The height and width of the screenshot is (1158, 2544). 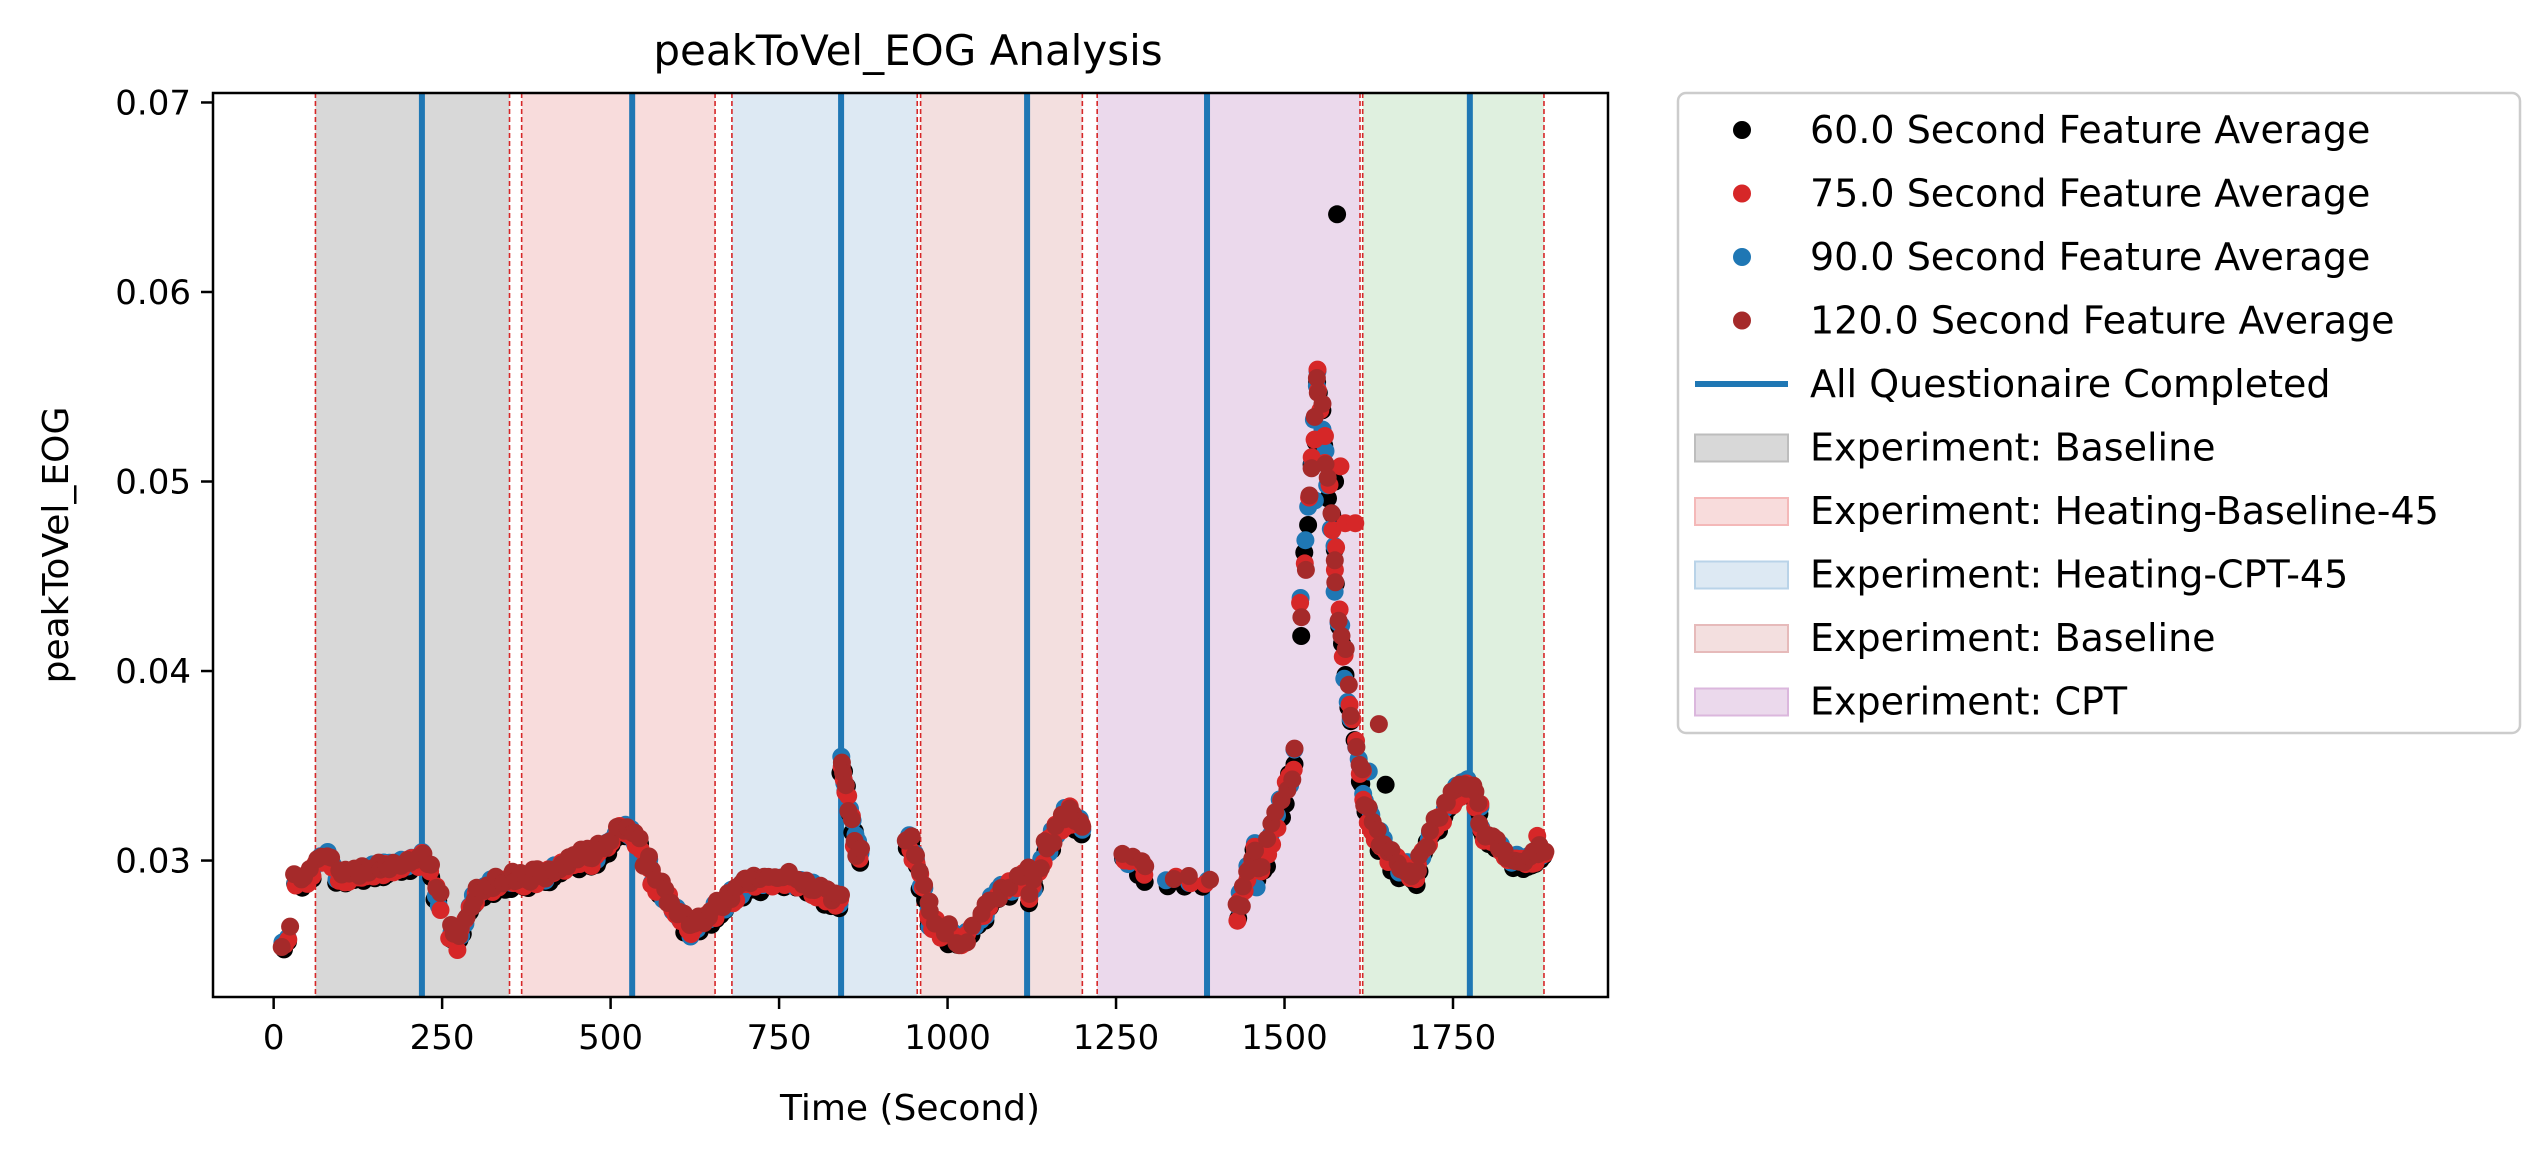 What do you see at coordinates (1284, 1038) in the screenshot?
I see `x-tick-label: 1500` at bounding box center [1284, 1038].